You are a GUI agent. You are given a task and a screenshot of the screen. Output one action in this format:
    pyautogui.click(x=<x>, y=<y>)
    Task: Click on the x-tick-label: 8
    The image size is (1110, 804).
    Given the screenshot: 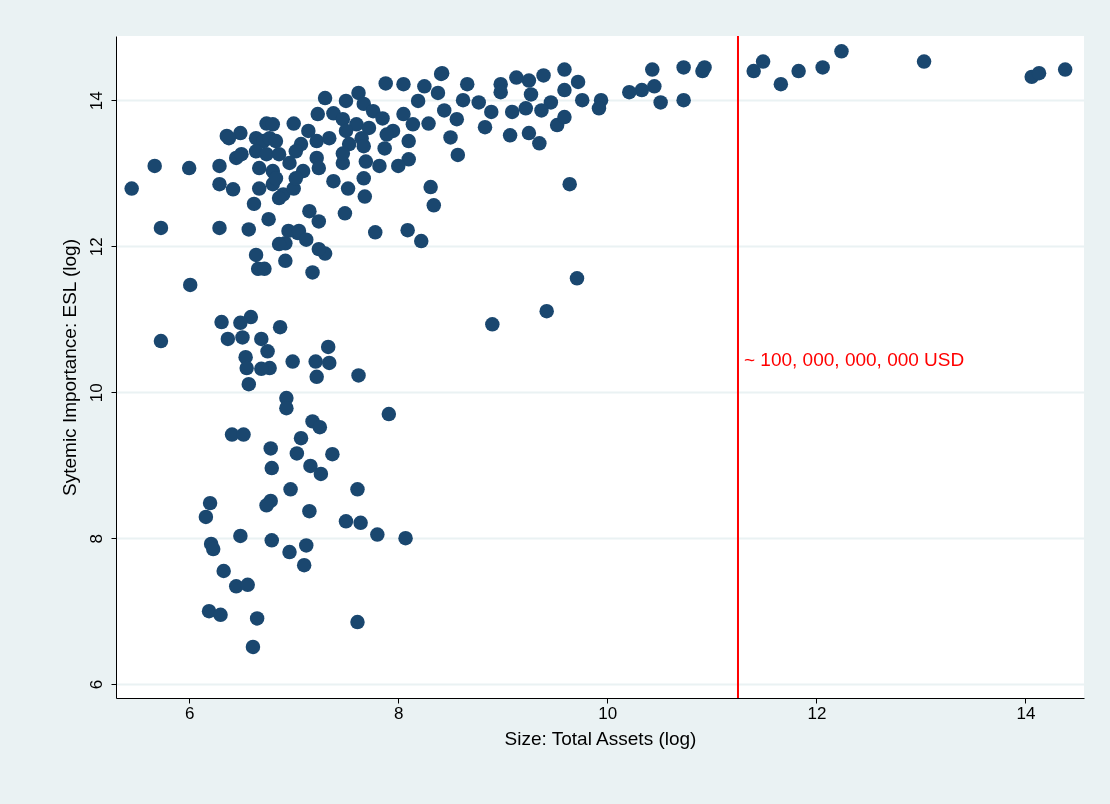 What is the action you would take?
    pyautogui.click(x=399, y=713)
    